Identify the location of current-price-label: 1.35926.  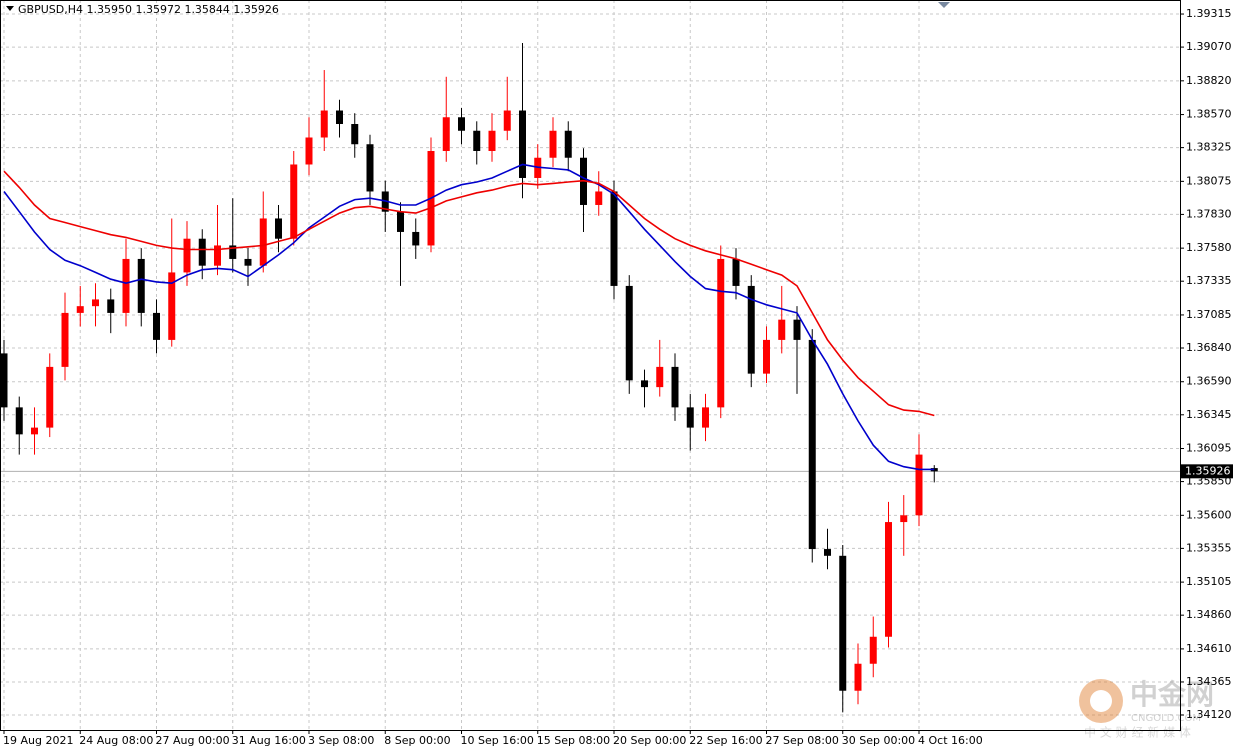
(1208, 470).